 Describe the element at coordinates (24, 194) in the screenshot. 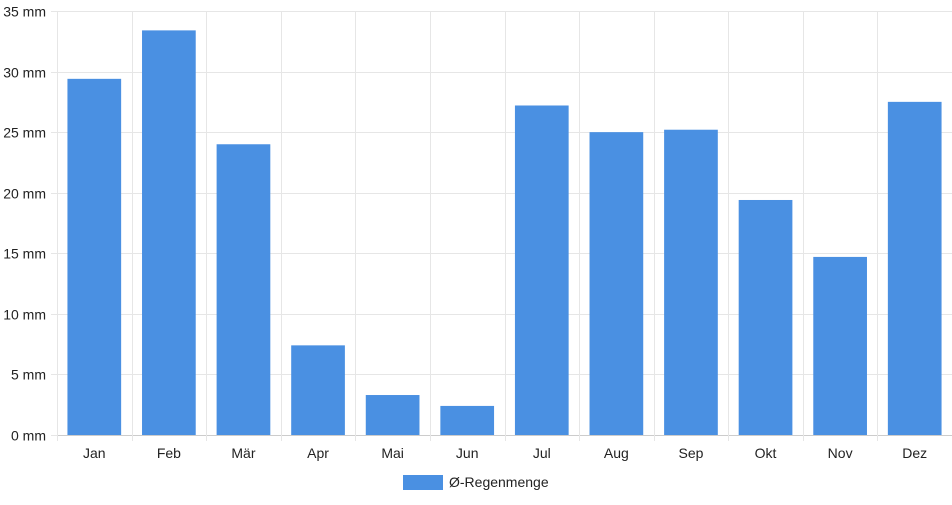

I see `y-tick-label: 20 mm` at that location.